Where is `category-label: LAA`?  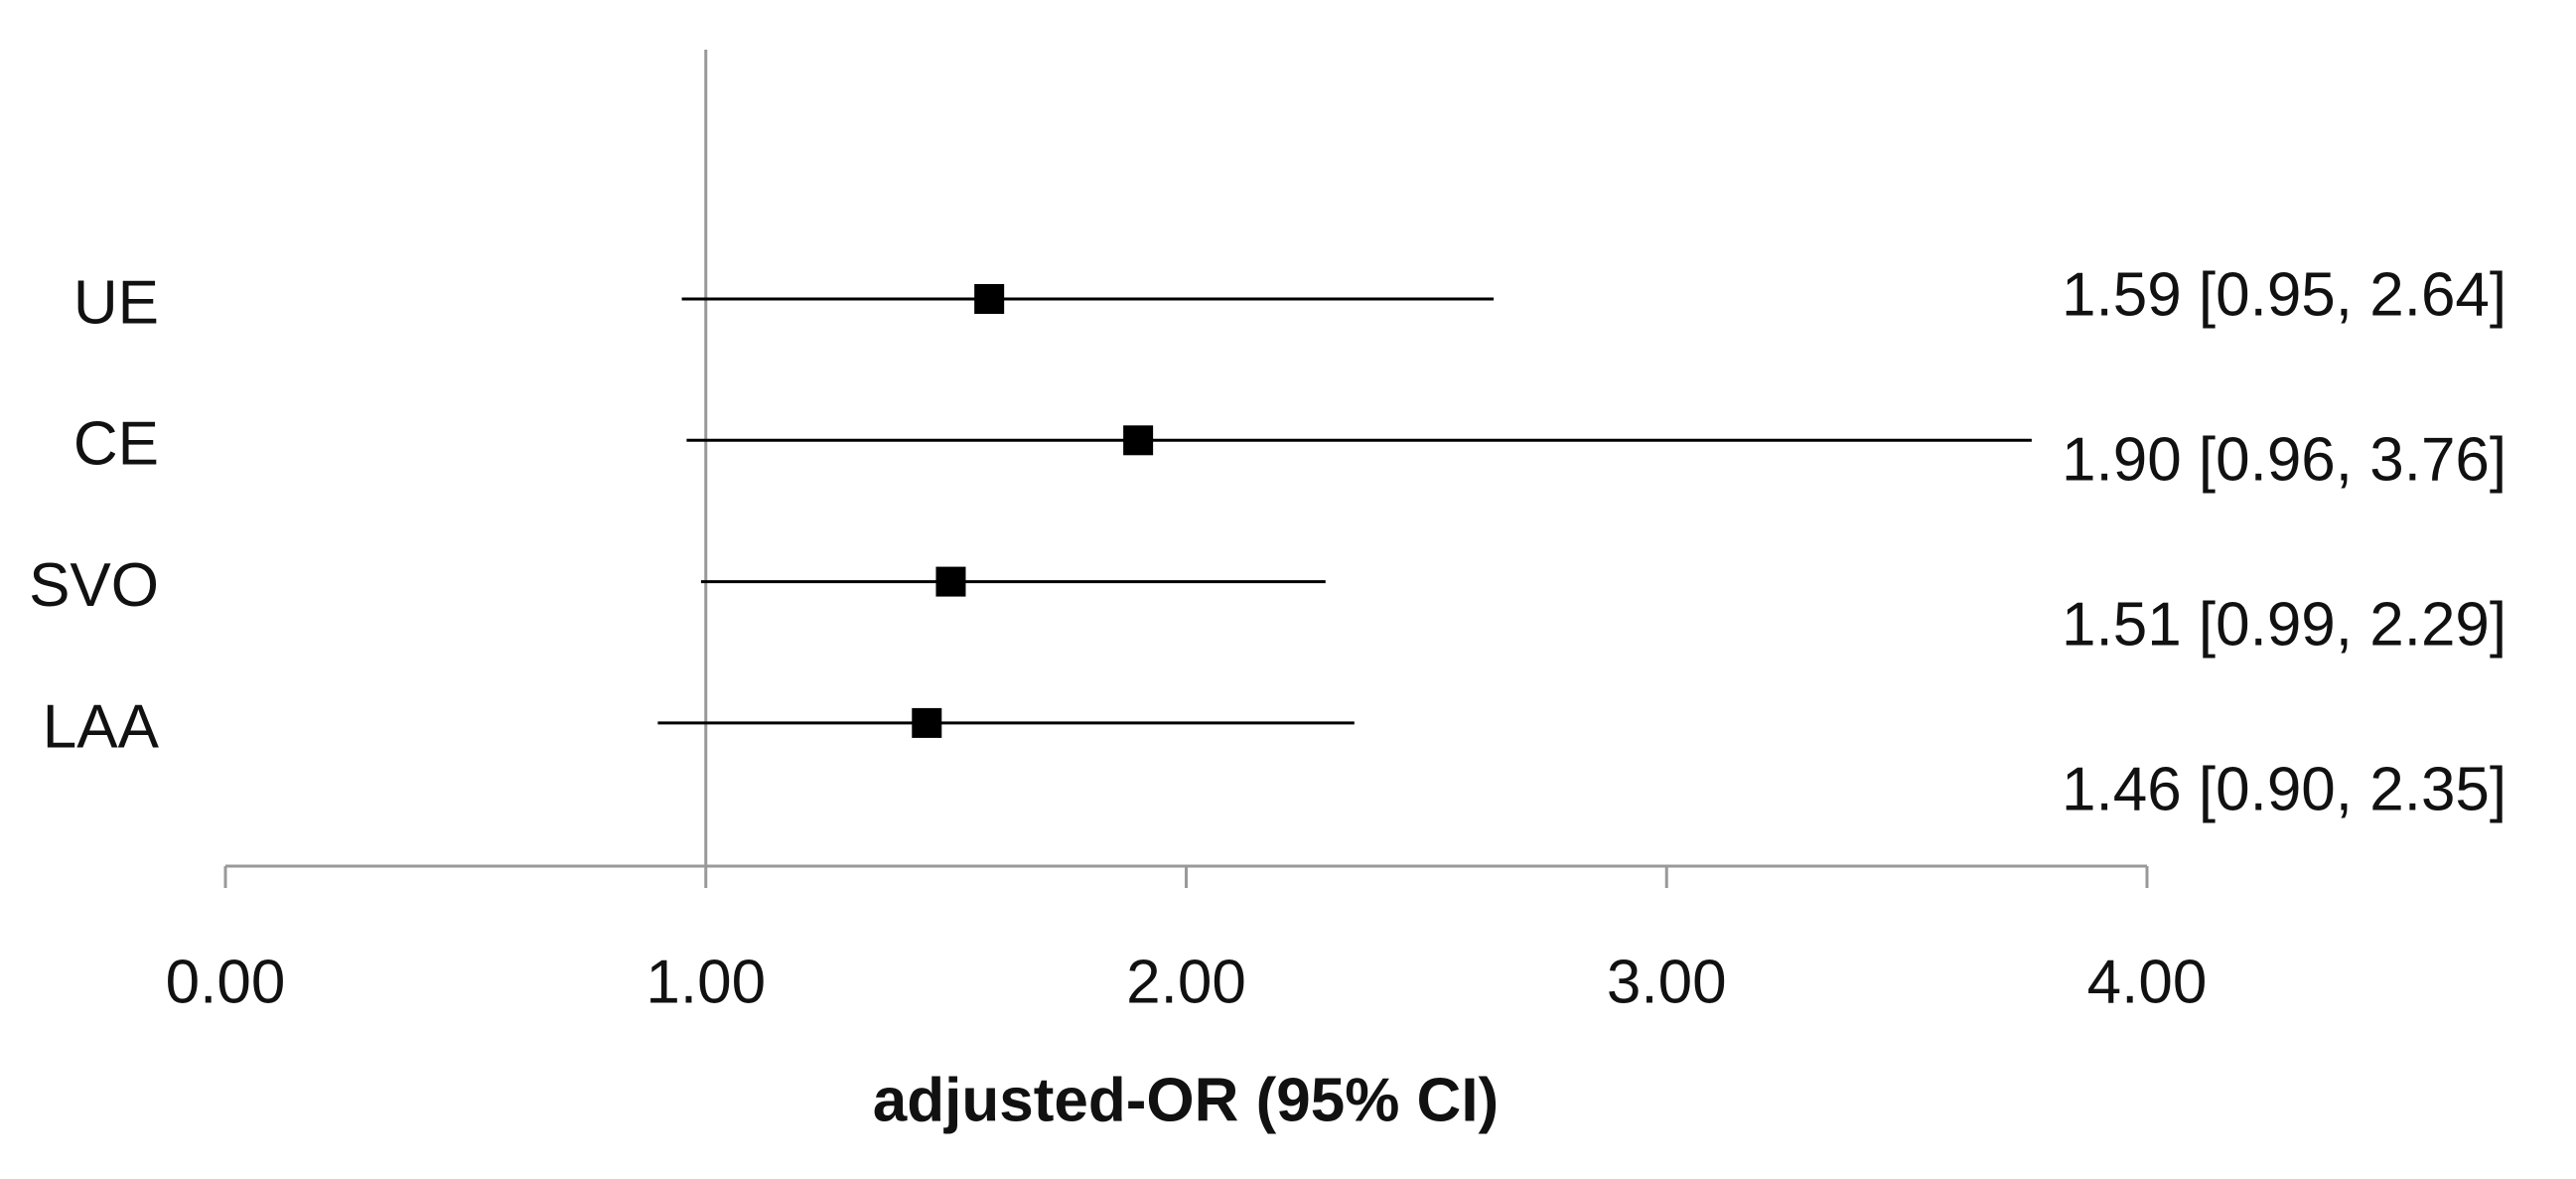
category-label: LAA is located at coordinates (102, 727).